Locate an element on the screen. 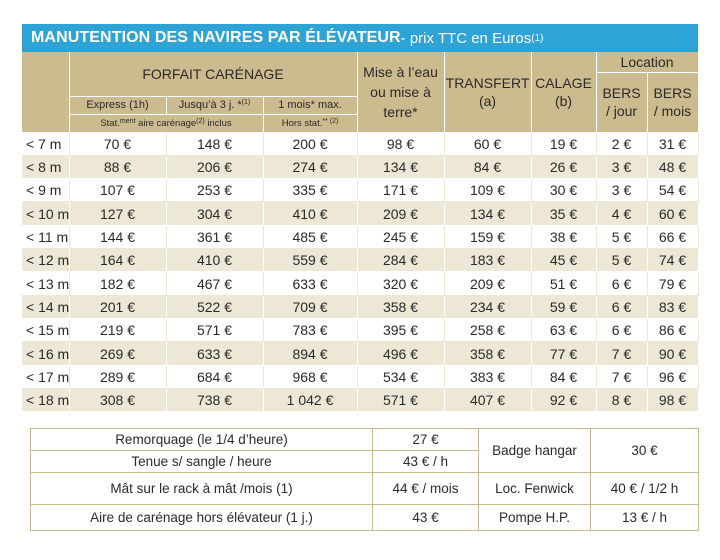  pompe-hp-label: Pompe H.P. is located at coordinates (534, 517).